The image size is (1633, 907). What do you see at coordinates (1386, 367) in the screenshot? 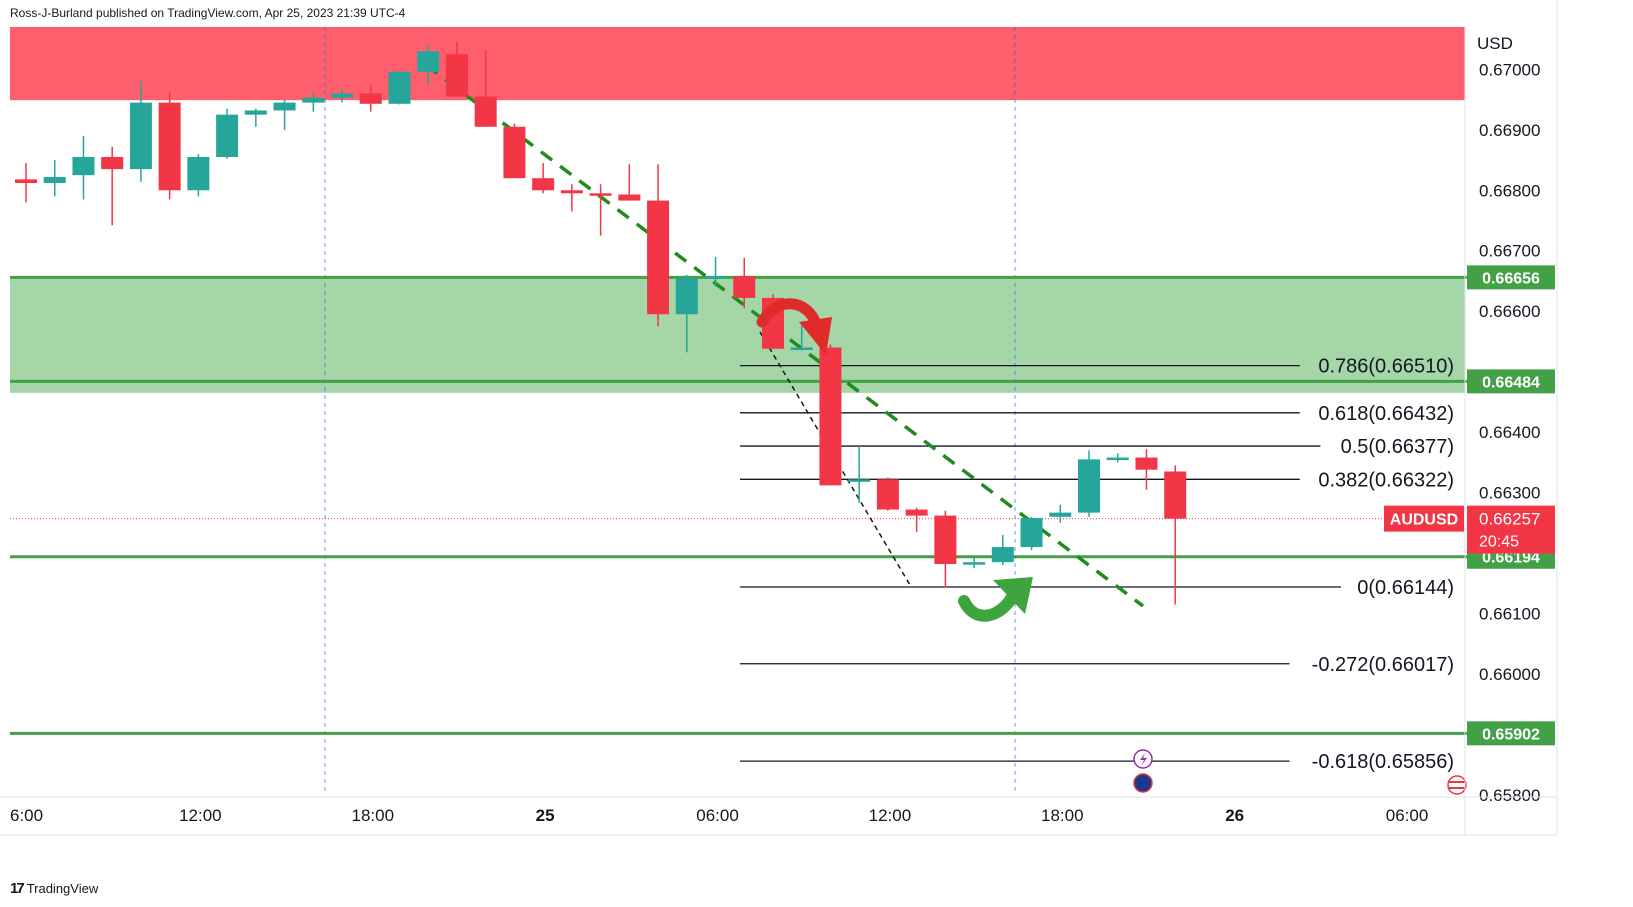
I see `fib-level-label: 0.786(0.66510)` at bounding box center [1386, 367].